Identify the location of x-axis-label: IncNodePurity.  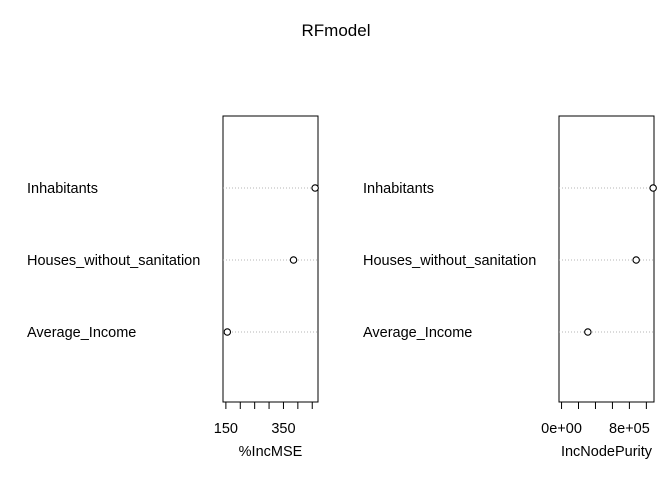
(607, 452).